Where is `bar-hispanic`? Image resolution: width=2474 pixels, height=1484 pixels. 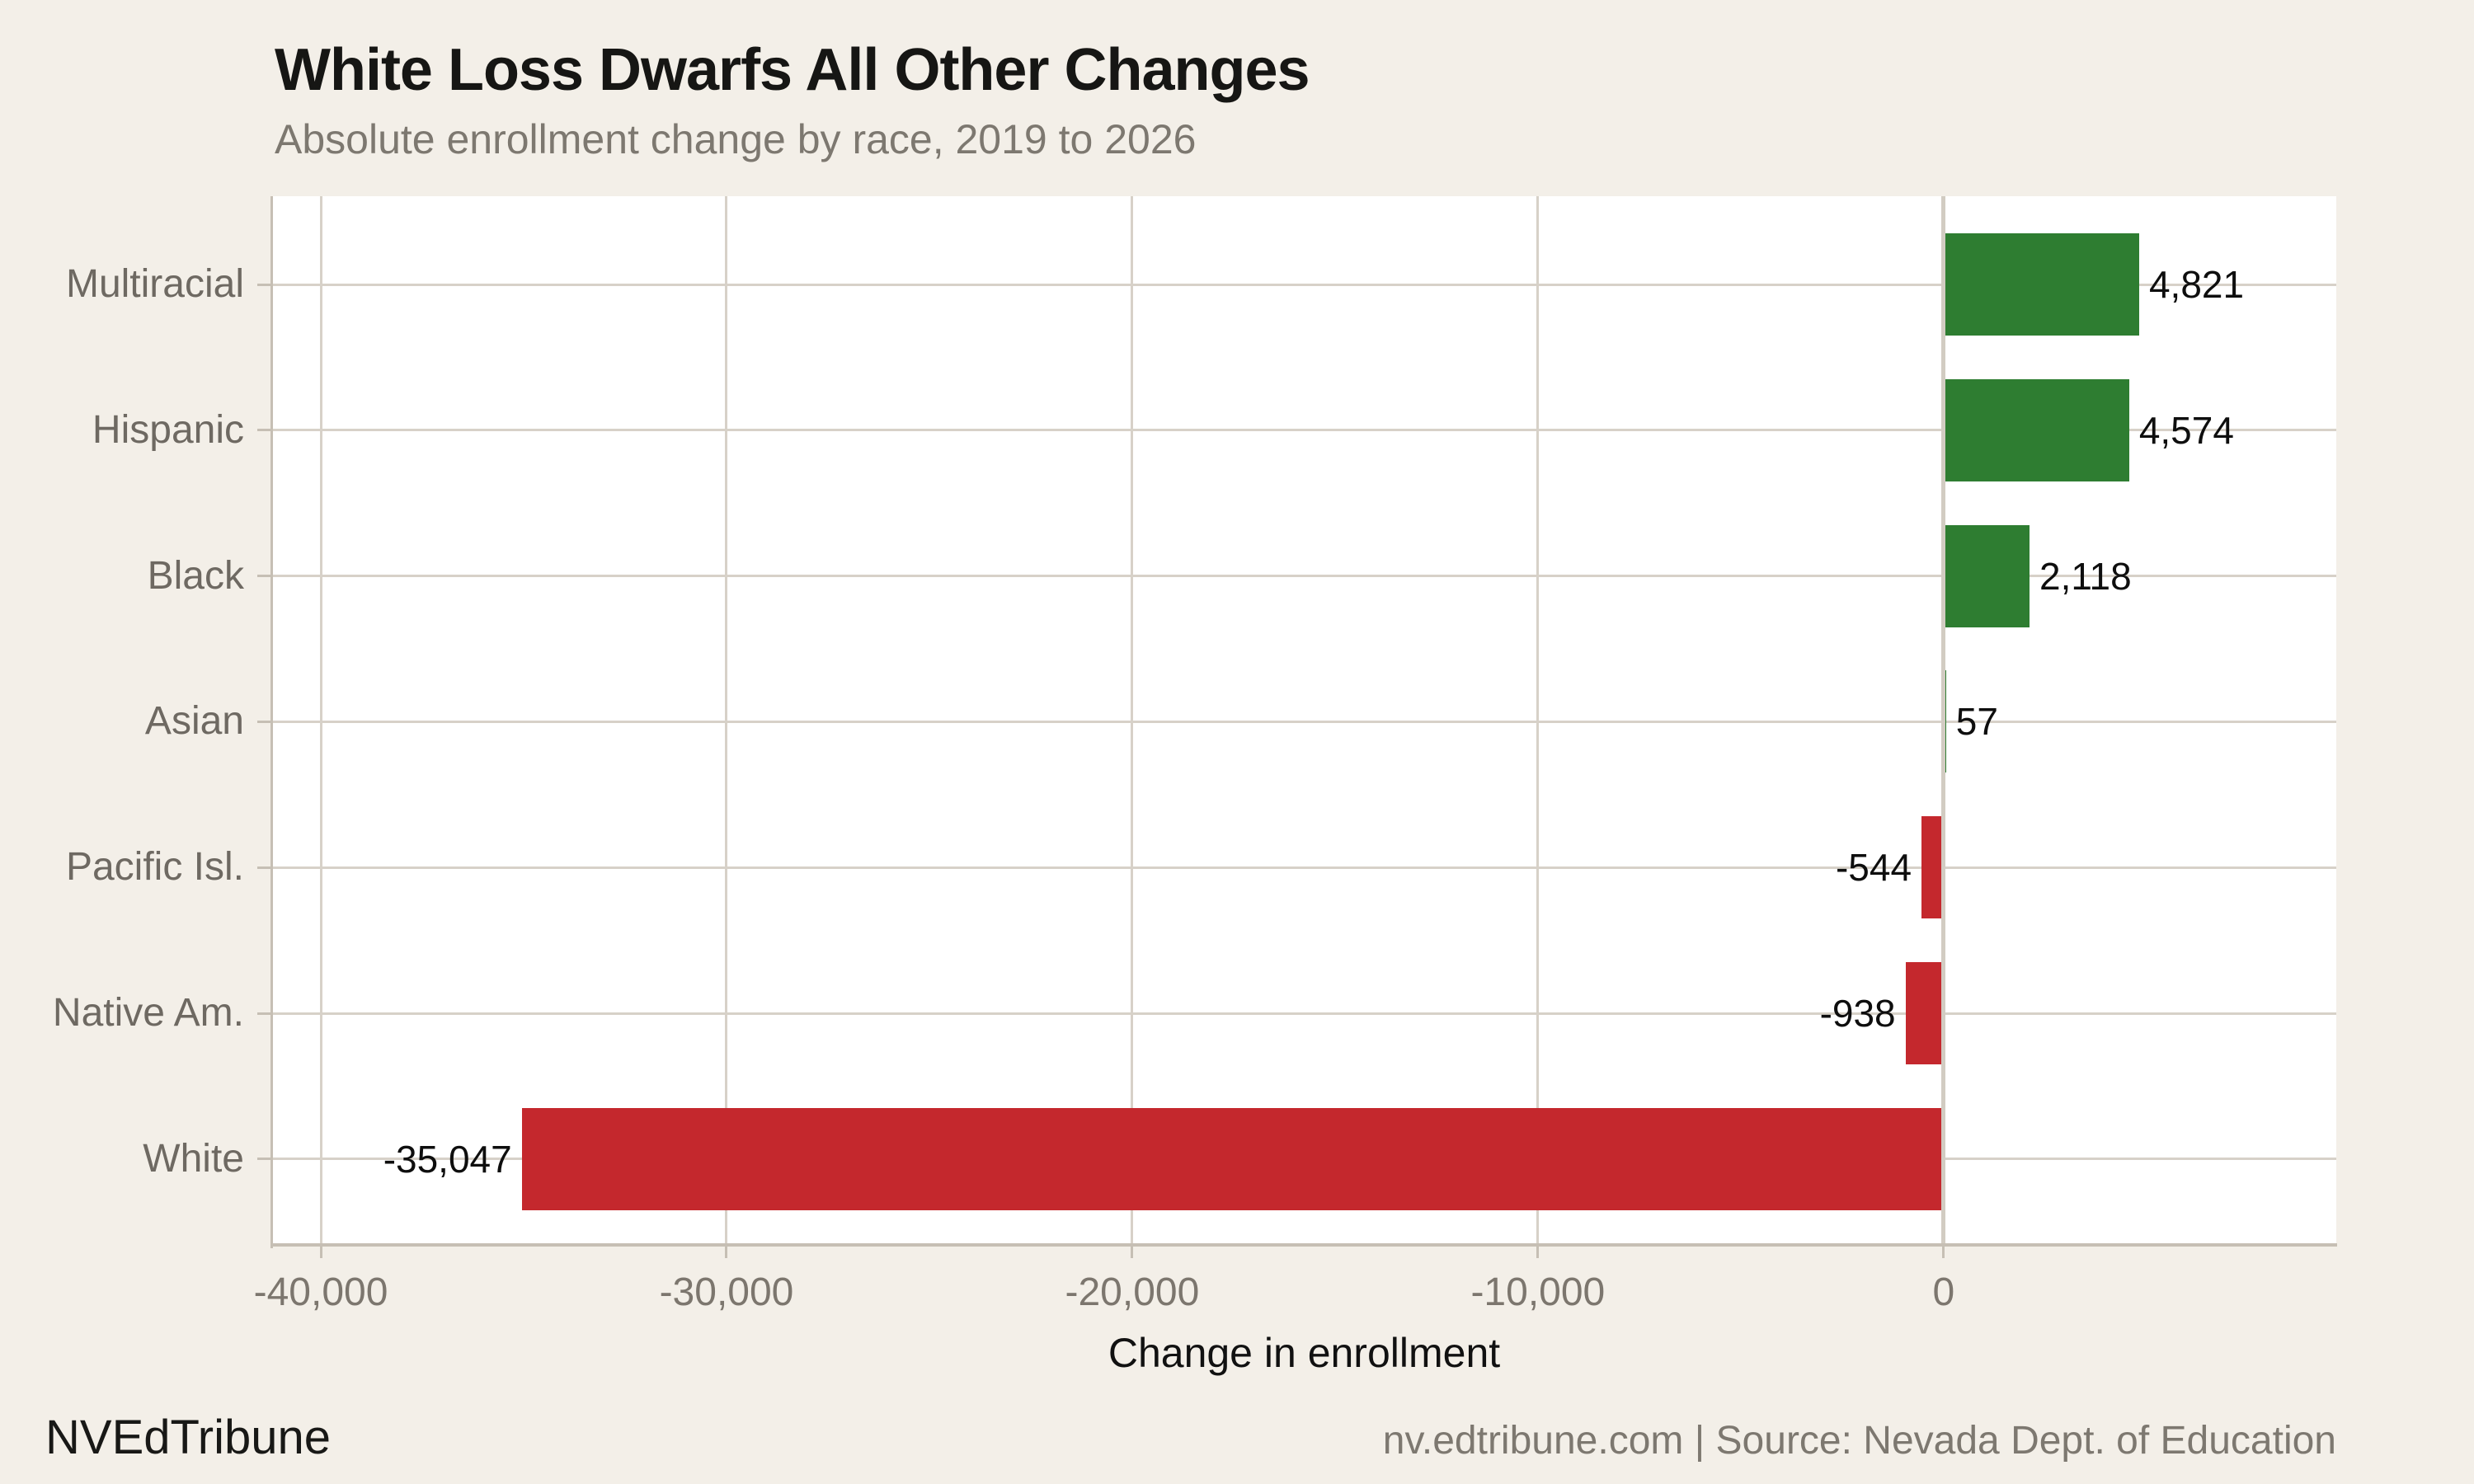 bar-hispanic is located at coordinates (2036, 429).